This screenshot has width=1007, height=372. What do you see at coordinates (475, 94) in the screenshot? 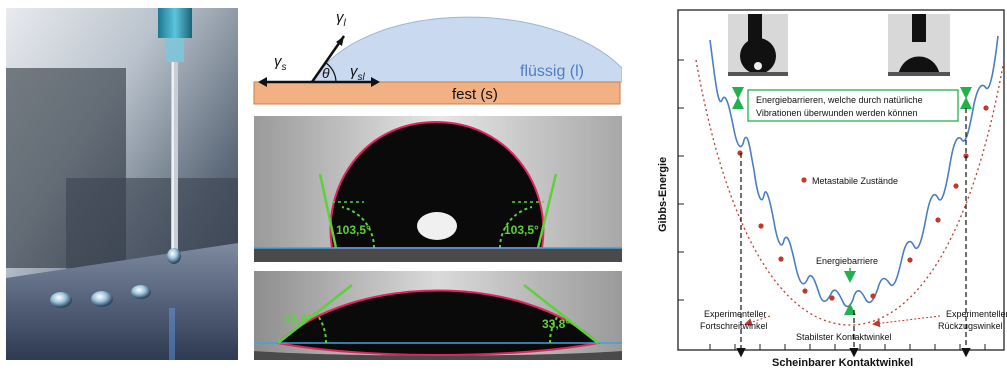
I see `solid-label: fest (s)` at bounding box center [475, 94].